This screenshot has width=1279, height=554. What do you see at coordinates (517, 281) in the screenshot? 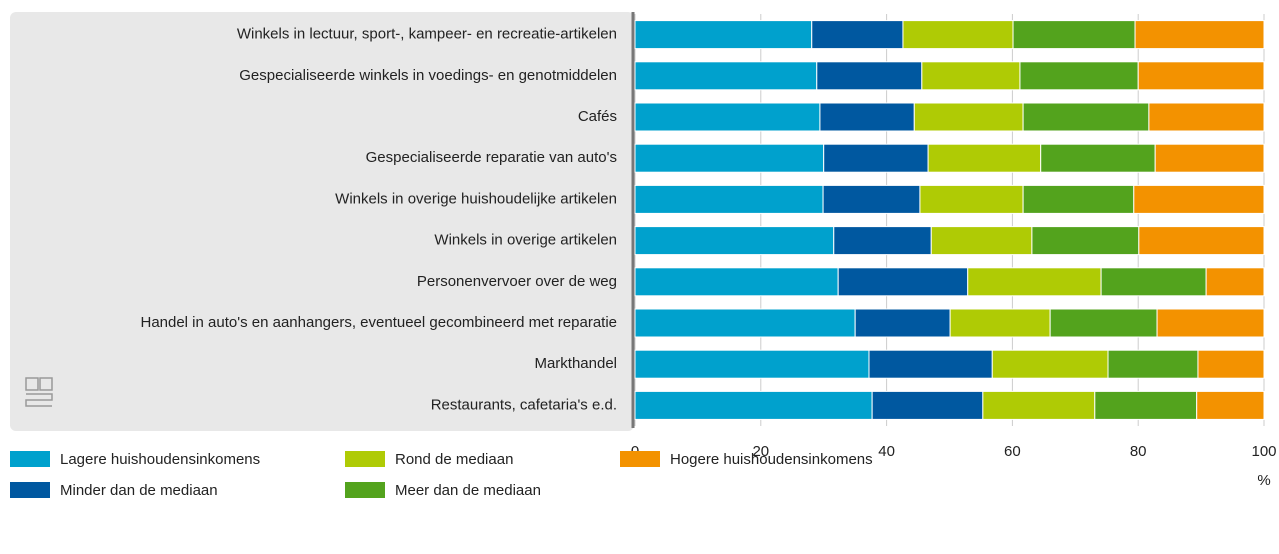
I see `category-label: Personenvervoer over de weg` at bounding box center [517, 281].